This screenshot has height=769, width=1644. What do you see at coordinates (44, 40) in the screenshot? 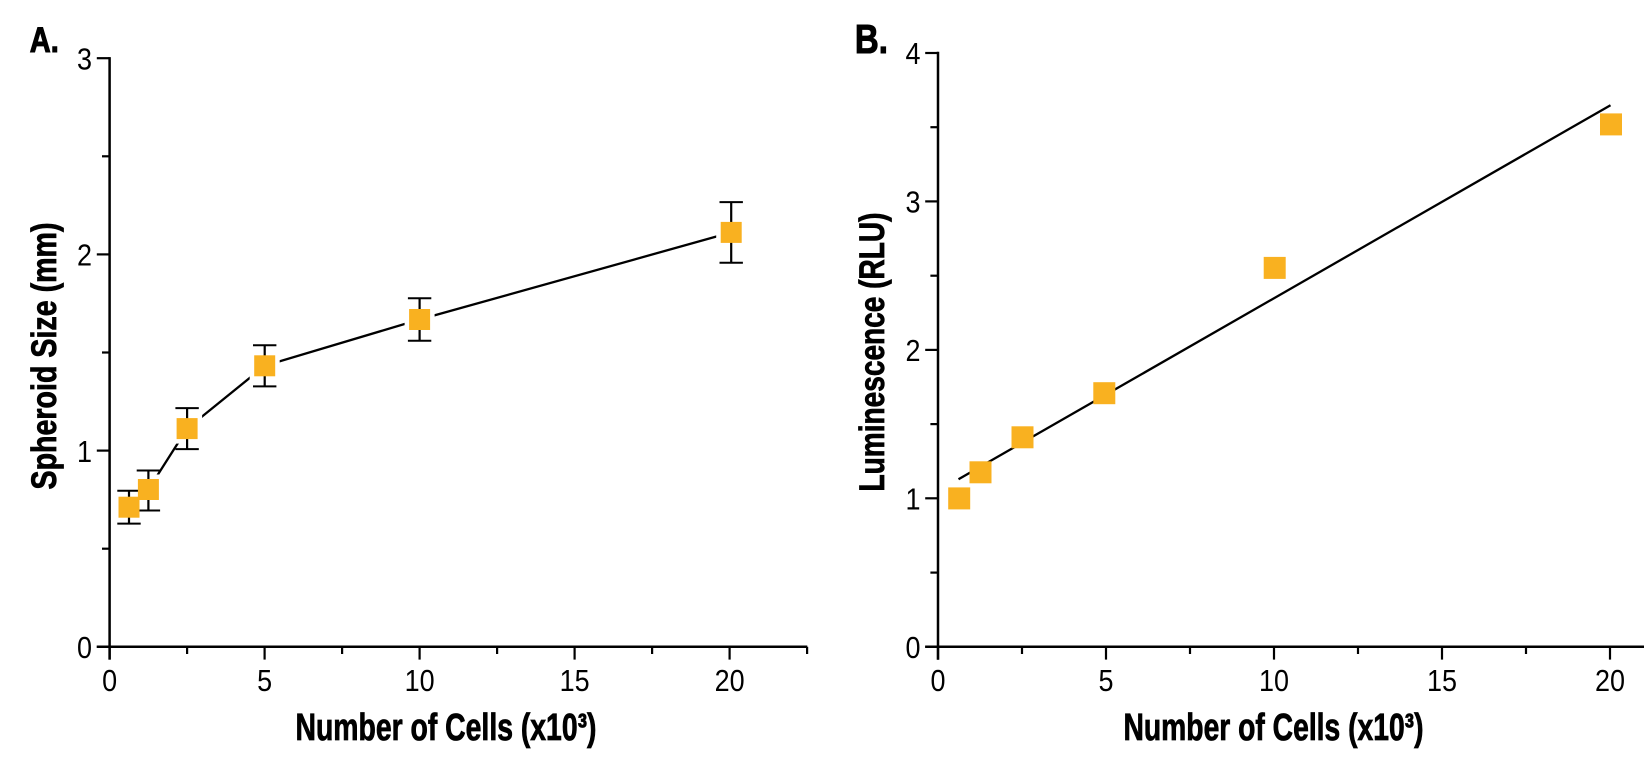
I see `svg-text: A.` at bounding box center [44, 40].